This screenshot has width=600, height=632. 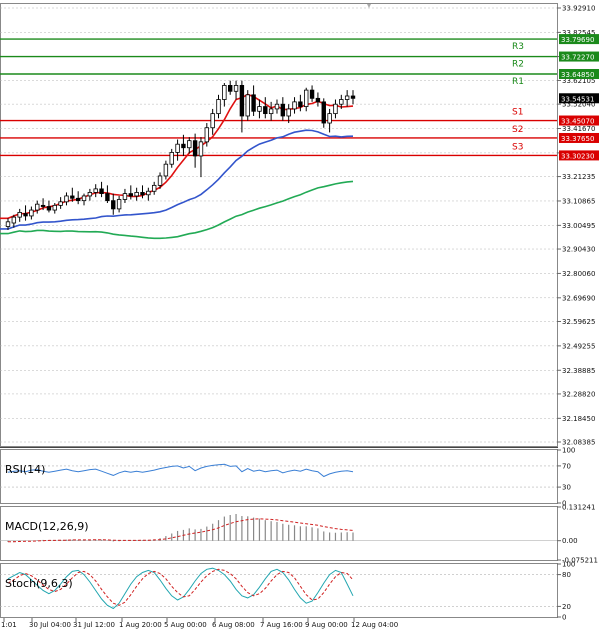 I want to click on indicator-tick-label: 30, so click(x=566, y=488).